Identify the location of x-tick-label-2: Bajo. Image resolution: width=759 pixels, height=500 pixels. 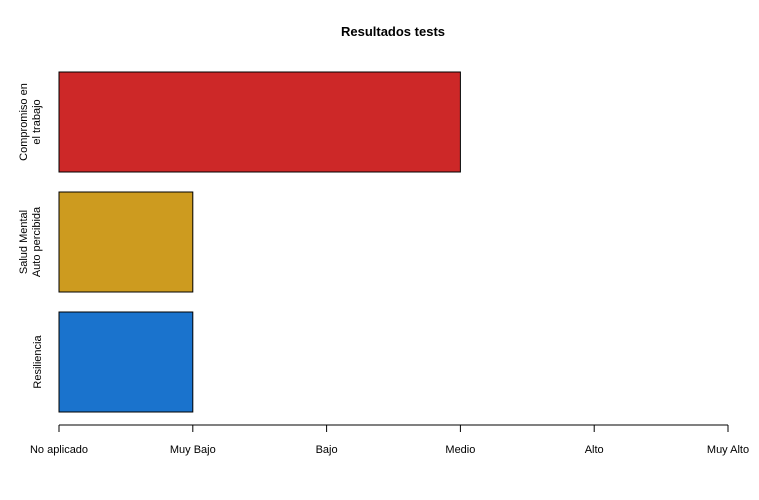
(327, 450).